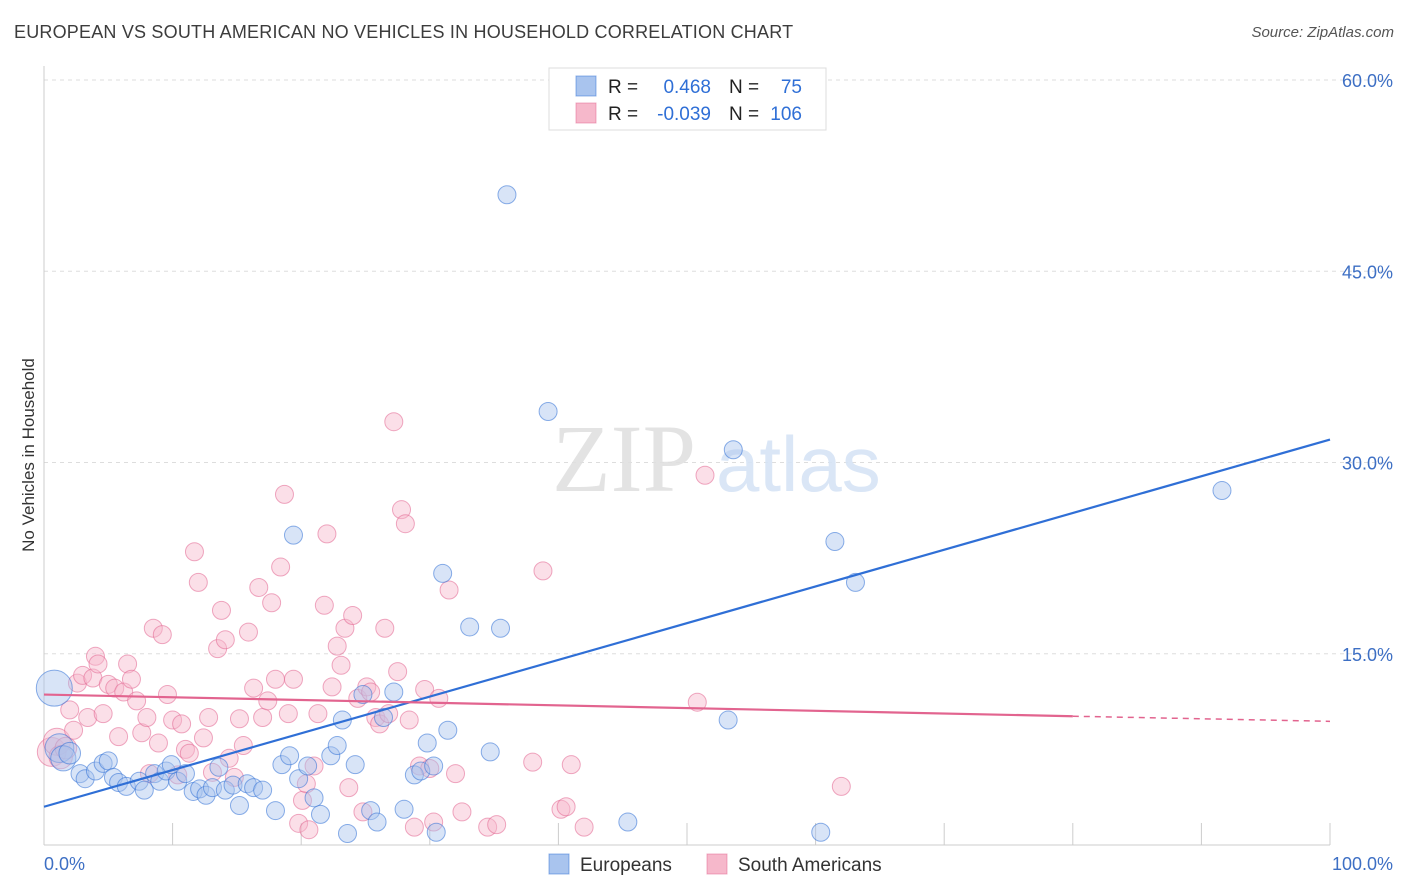 This screenshot has height=892, width=1406. What do you see at coordinates (1367, 655) in the screenshot?
I see `y-tick-label-0: 15.0%` at bounding box center [1367, 655].